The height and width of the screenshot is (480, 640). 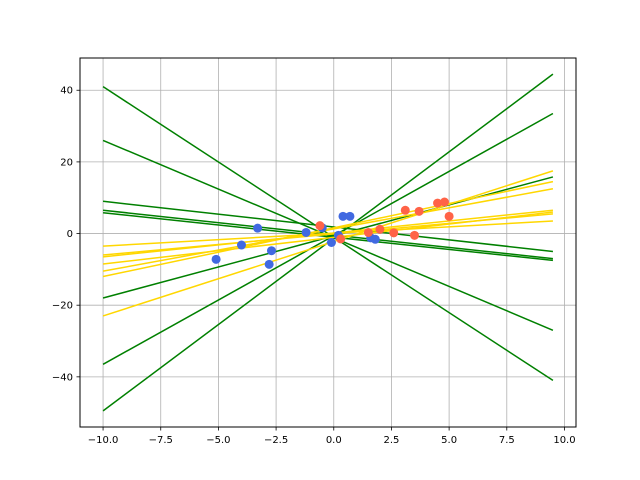 I want to click on x-tick-label: 2.5, so click(x=391, y=440).